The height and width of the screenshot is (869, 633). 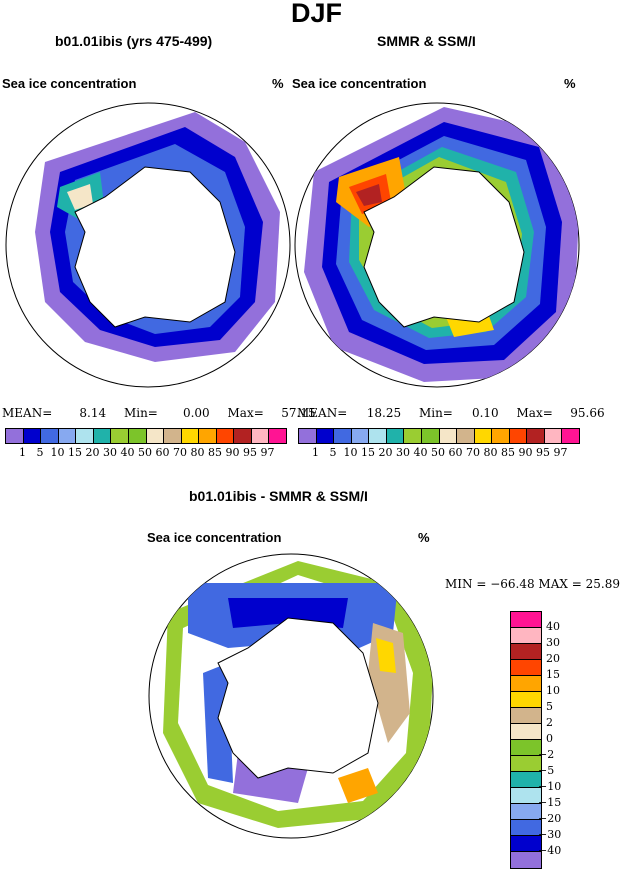 I want to click on panel-1-polar-map, so click(x=148, y=245).